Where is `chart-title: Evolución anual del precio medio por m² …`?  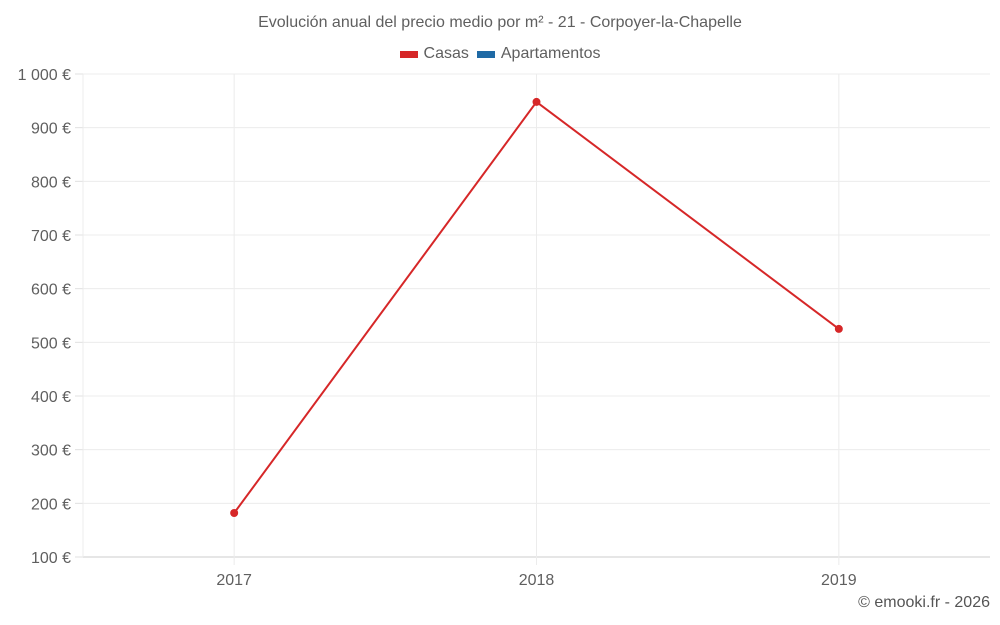 chart-title: Evolución anual del precio medio por m² … is located at coordinates (500, 22).